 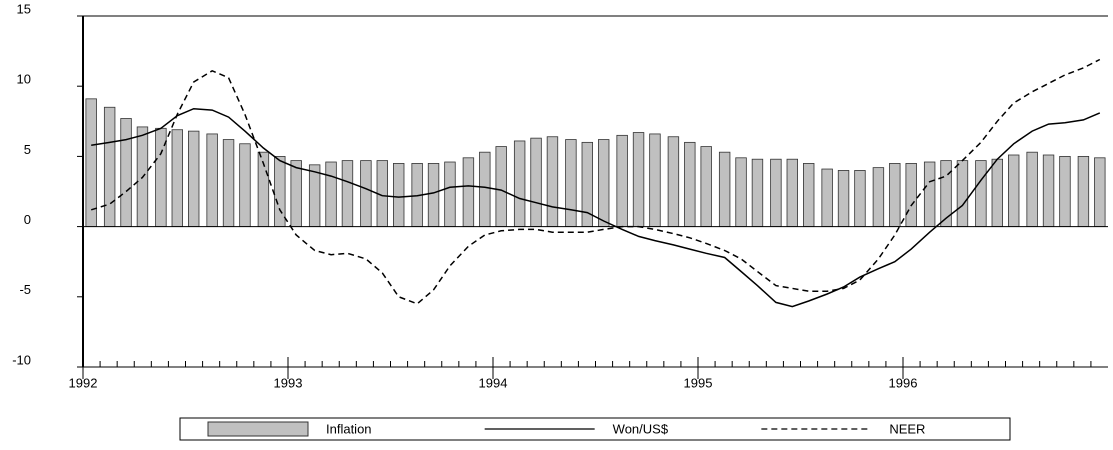 What do you see at coordinates (24, 8) in the screenshot?
I see `y-tick-label: 15` at bounding box center [24, 8].